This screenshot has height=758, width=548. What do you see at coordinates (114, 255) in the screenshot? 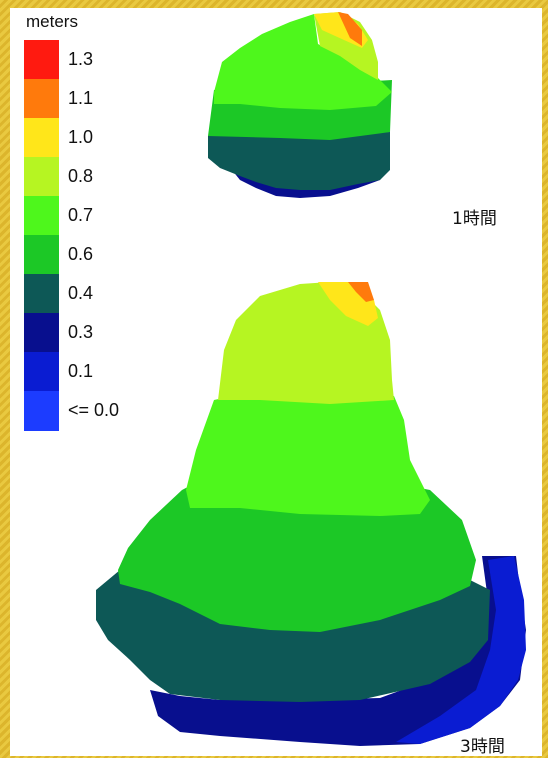
I see `legend-item: 0.6` at bounding box center [114, 255].